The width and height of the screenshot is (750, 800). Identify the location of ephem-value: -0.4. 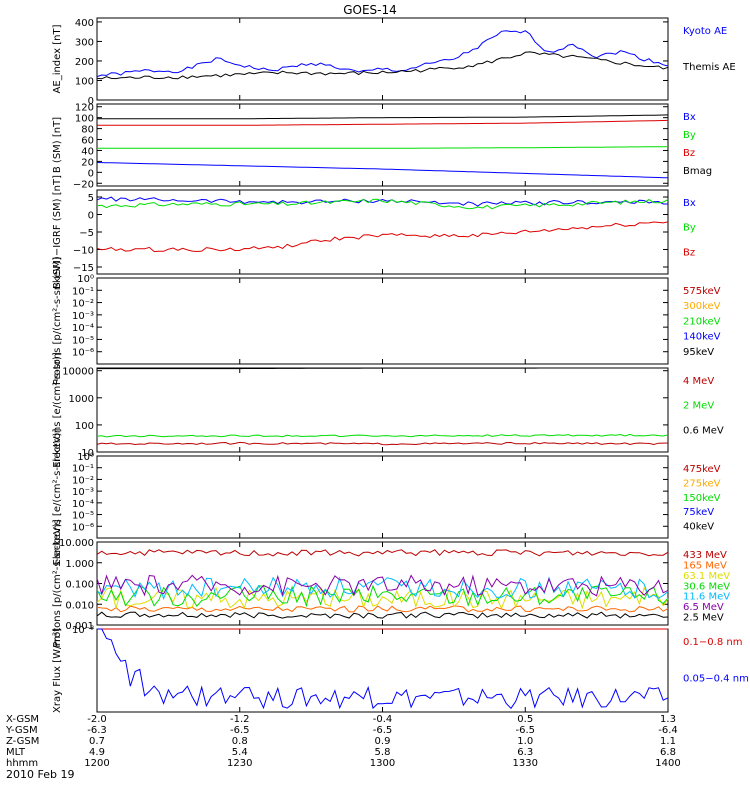
(383, 719).